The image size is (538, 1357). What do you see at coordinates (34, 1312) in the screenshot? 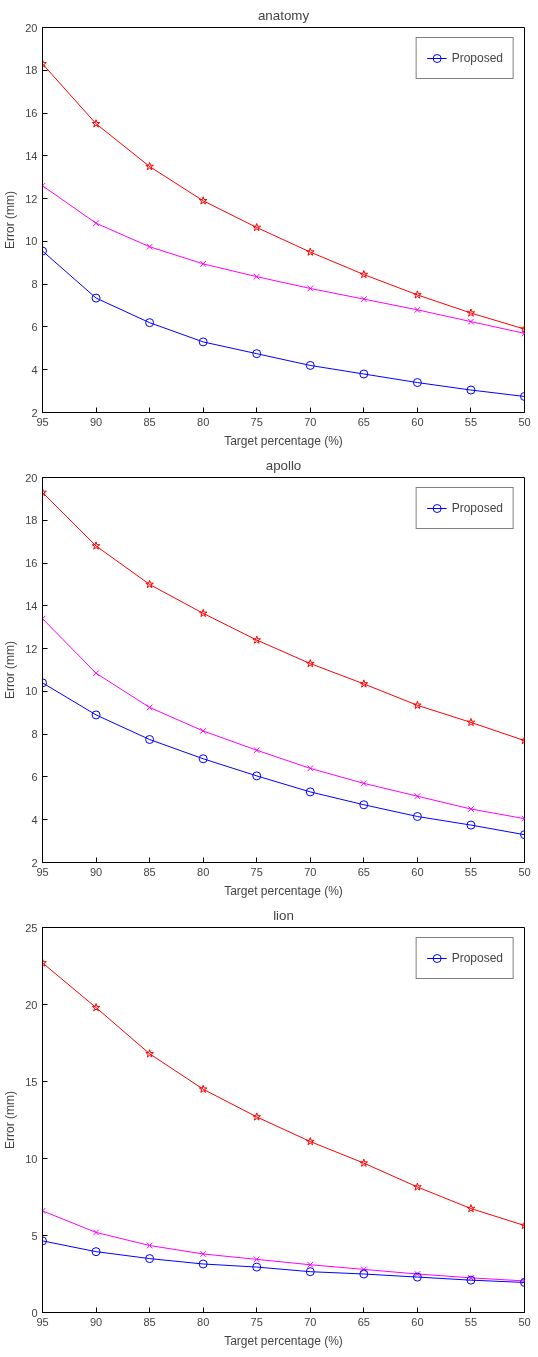
I see `y-tick-label: 0` at bounding box center [34, 1312].